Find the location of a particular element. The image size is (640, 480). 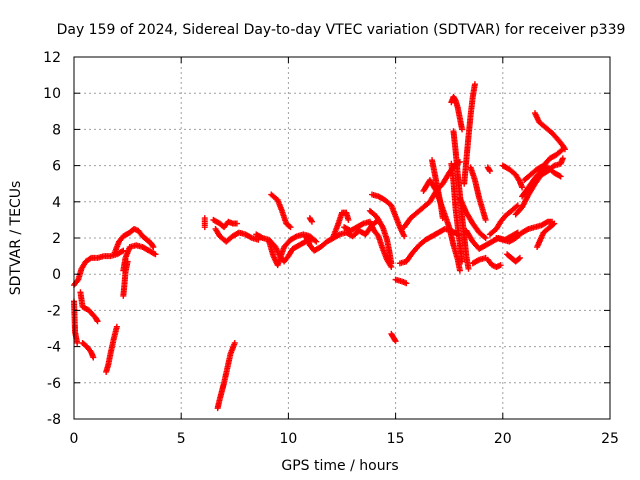

y-tick-label: 2 is located at coordinates (56, 239).